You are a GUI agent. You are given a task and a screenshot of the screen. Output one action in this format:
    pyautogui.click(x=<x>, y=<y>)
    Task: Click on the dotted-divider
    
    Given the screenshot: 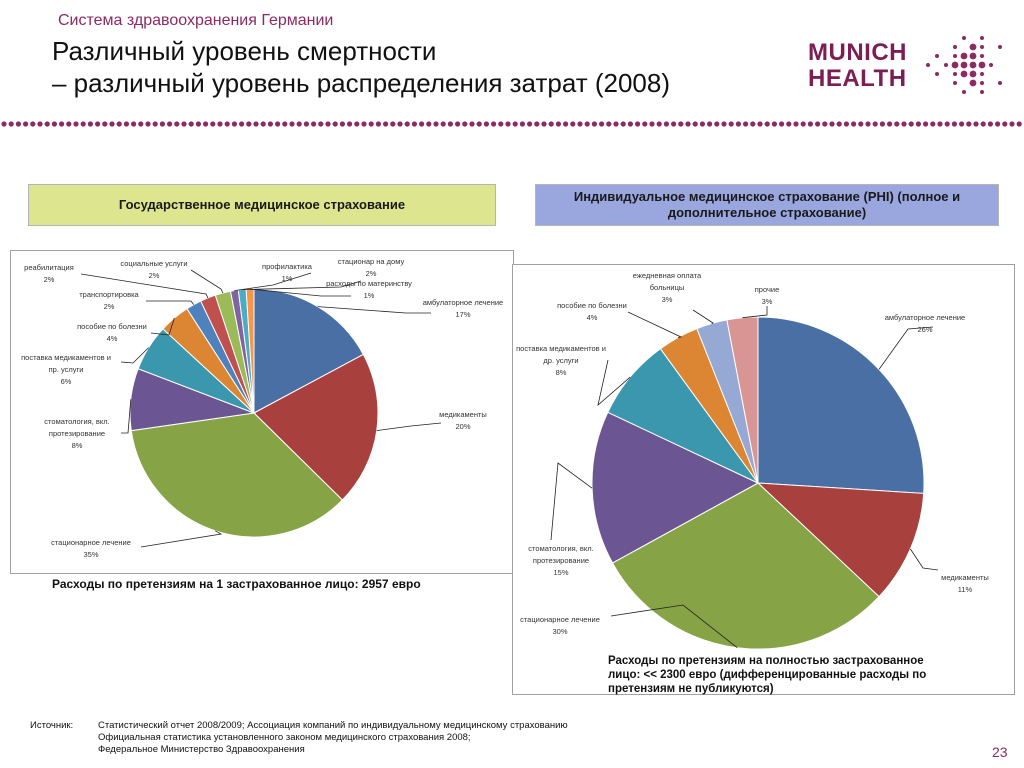 What is the action you would take?
    pyautogui.click(x=511, y=124)
    